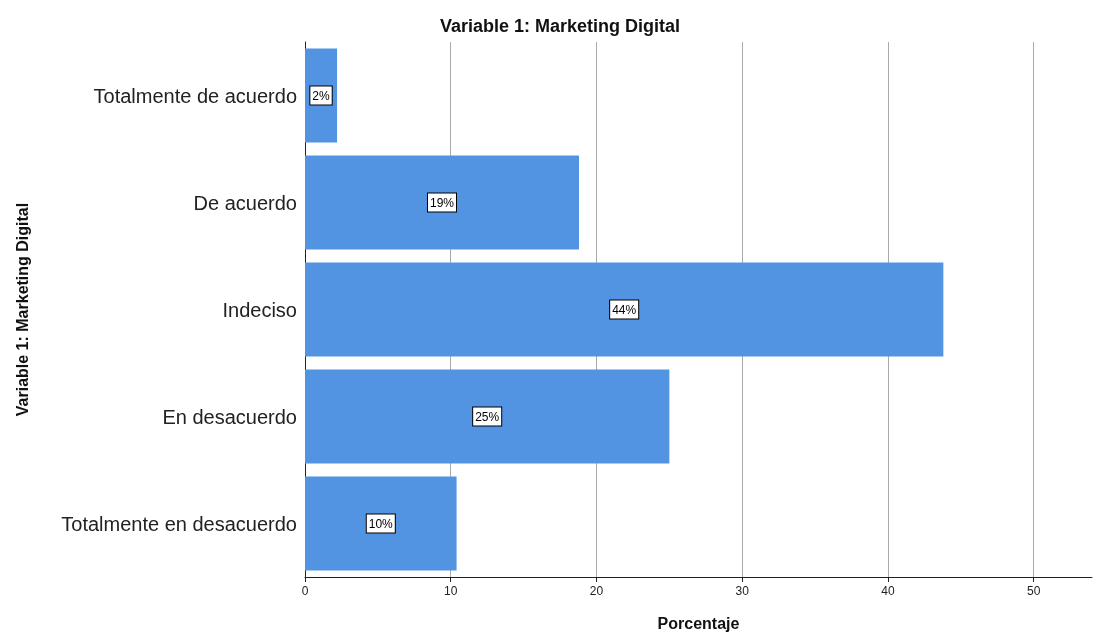 This screenshot has width=1100, height=643. What do you see at coordinates (451, 591) in the screenshot?
I see `x-tick-label: 10` at bounding box center [451, 591].